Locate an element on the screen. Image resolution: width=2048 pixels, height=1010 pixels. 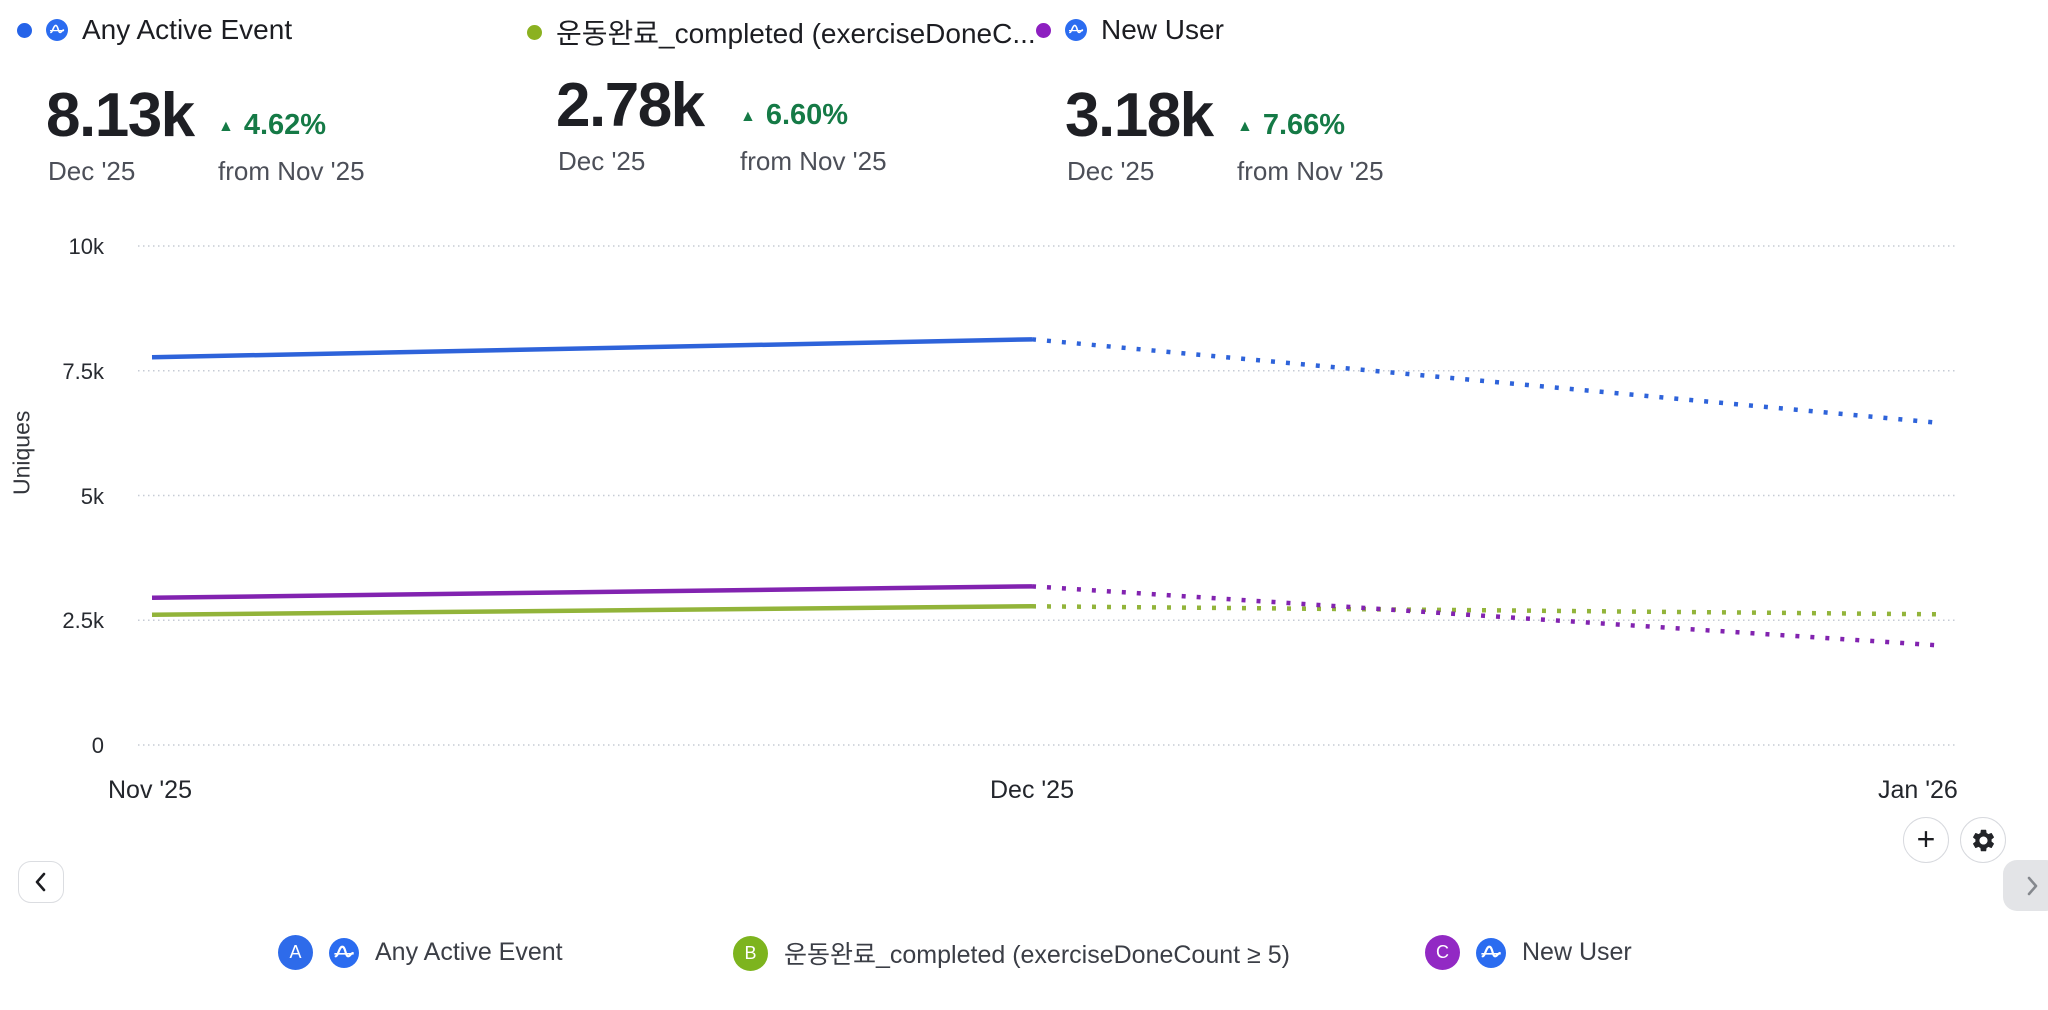
y-tick-5k: 5k is located at coordinates (92, 496).